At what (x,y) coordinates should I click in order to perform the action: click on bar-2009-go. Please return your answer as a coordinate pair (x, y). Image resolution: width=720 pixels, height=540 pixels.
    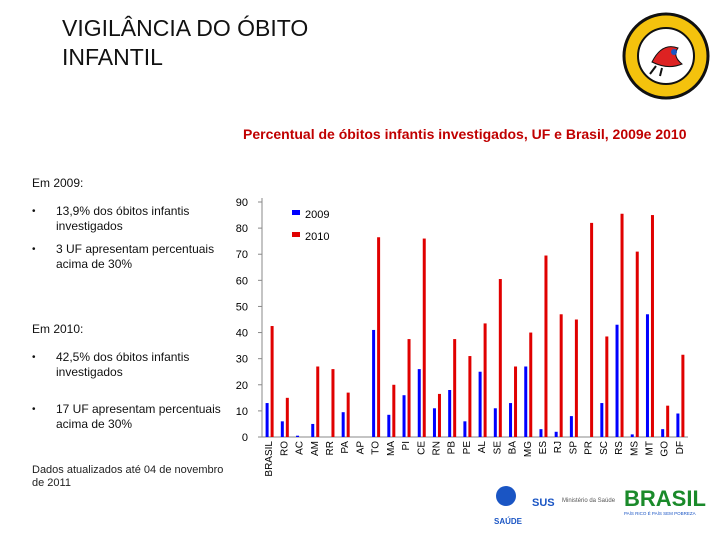
    Looking at the image, I should click on (663, 433).